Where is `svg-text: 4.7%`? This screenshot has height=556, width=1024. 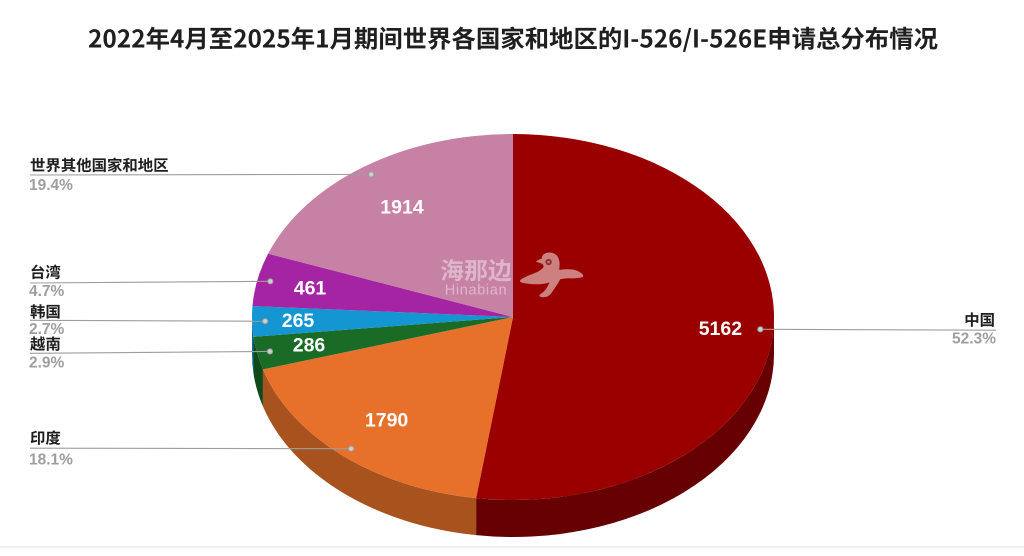 svg-text: 4.7% is located at coordinates (47, 291).